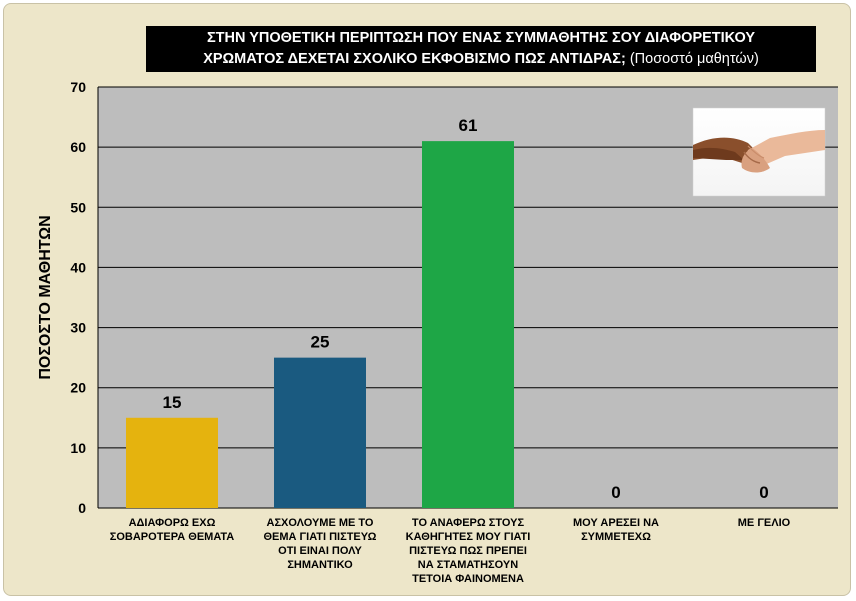  What do you see at coordinates (78, 328) in the screenshot?
I see `y-tick-label: 30` at bounding box center [78, 328].